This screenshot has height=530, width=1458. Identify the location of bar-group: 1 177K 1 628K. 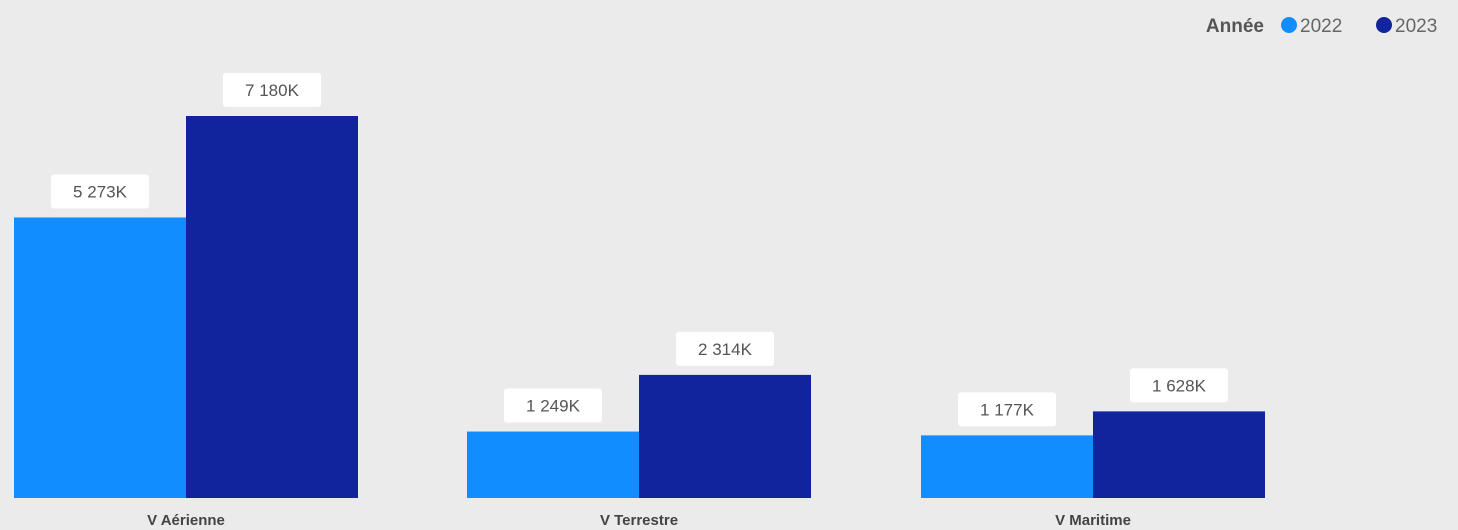
(1093, 433).